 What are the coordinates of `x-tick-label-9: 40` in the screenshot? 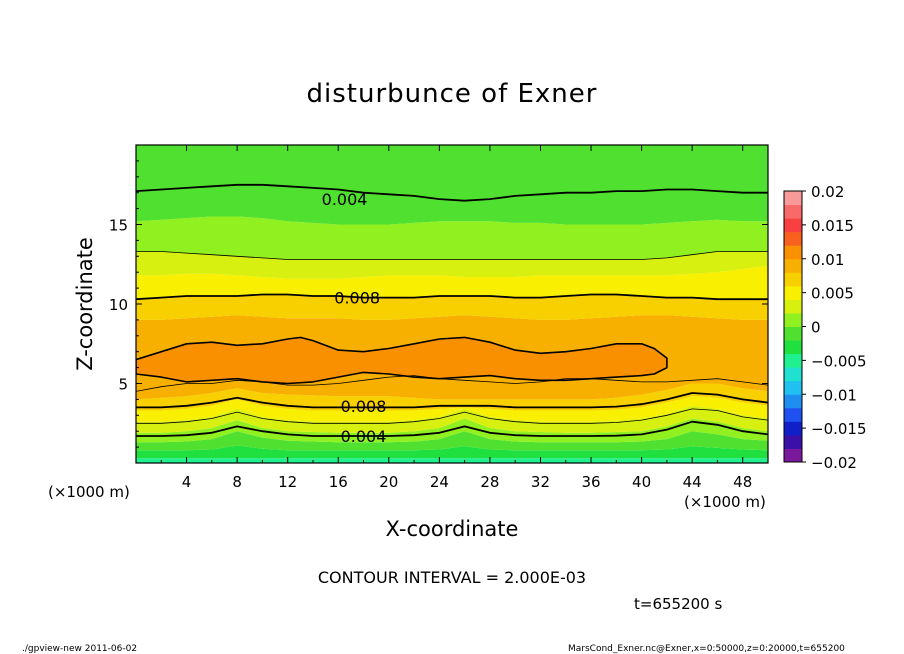 It's located at (641, 482).